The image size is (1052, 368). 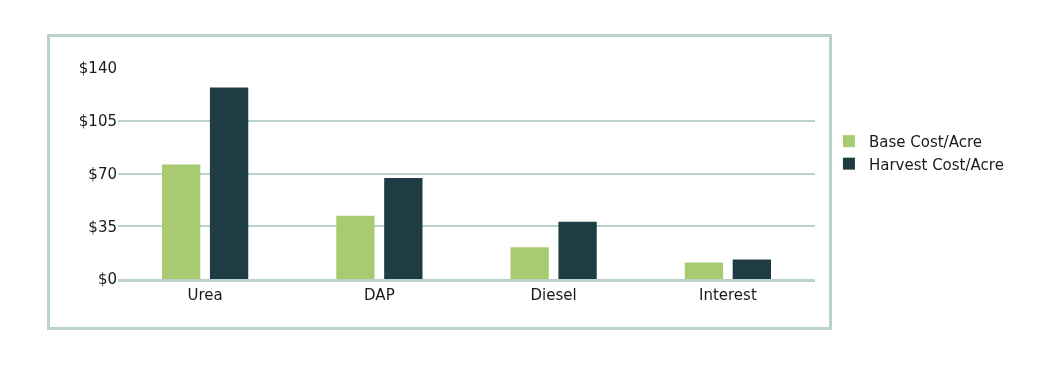 I want to click on x-tick-label: Urea, so click(x=205, y=295).